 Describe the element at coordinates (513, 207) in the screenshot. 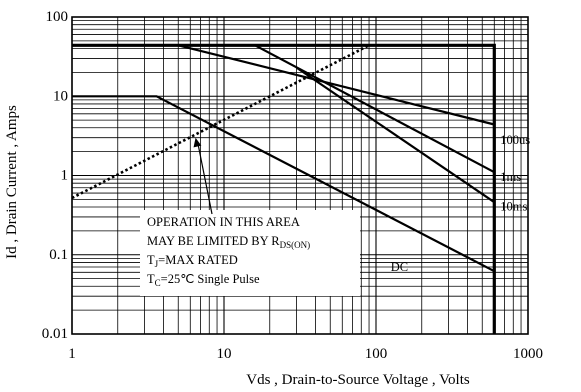

I see `curve-label-10ms: 10ms` at that location.